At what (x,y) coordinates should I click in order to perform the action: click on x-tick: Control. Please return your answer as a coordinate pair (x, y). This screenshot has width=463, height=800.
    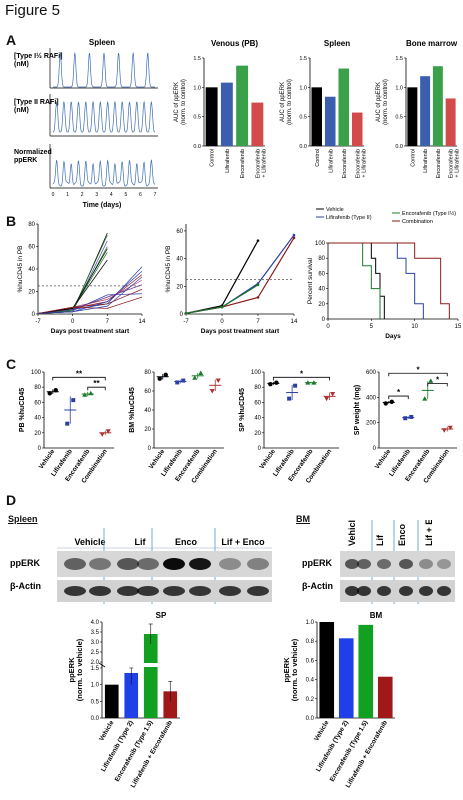
    Looking at the image, I should click on (413, 158).